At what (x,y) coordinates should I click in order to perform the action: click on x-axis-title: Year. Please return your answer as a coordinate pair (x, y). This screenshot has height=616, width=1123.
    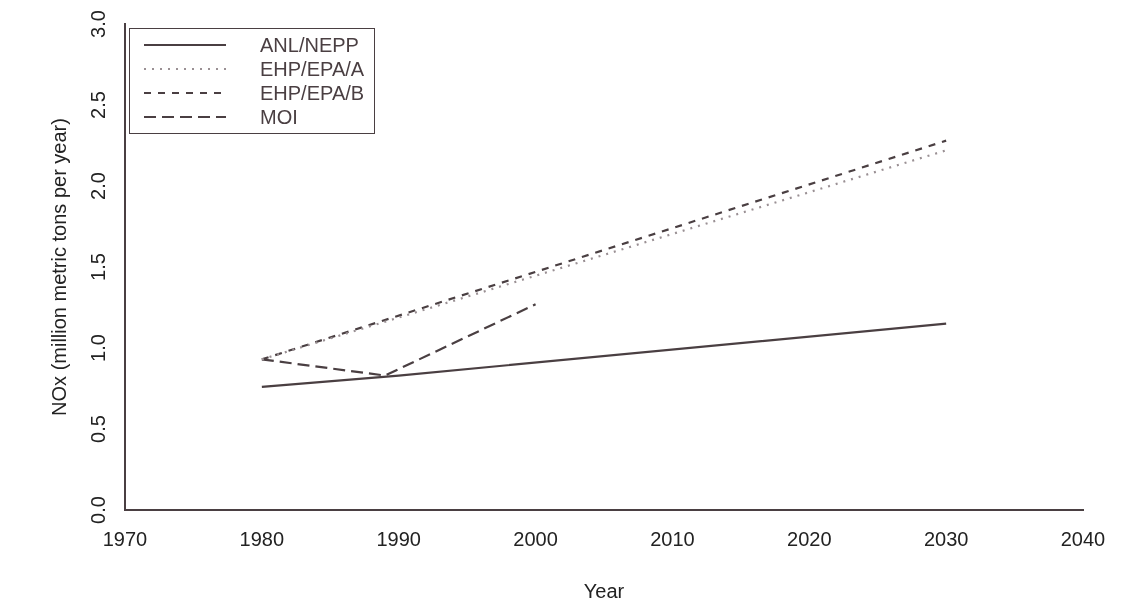
    Looking at the image, I should click on (604, 590).